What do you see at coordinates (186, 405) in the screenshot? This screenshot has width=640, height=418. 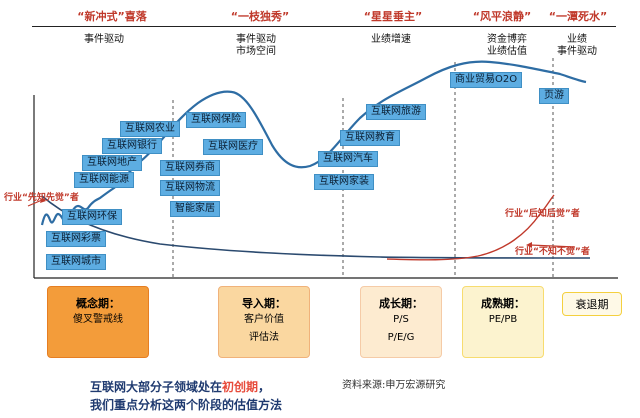 I see `note-line-2: 我们重点分析这两个阶段的估值方法` at bounding box center [186, 405].